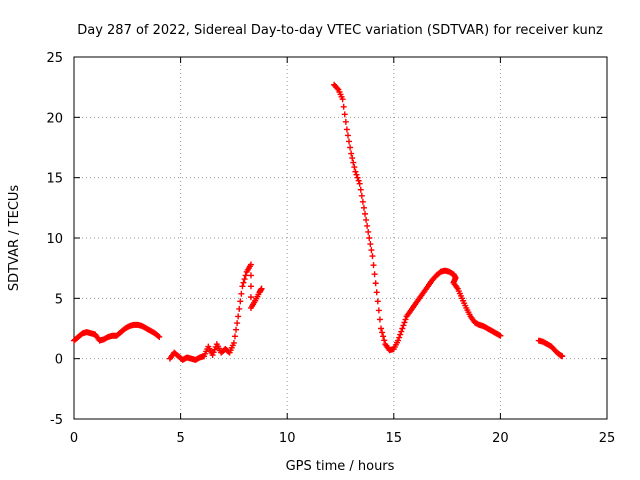 The height and width of the screenshot is (480, 640). What do you see at coordinates (394, 438) in the screenshot?
I see `x-tick-label: 15` at bounding box center [394, 438].